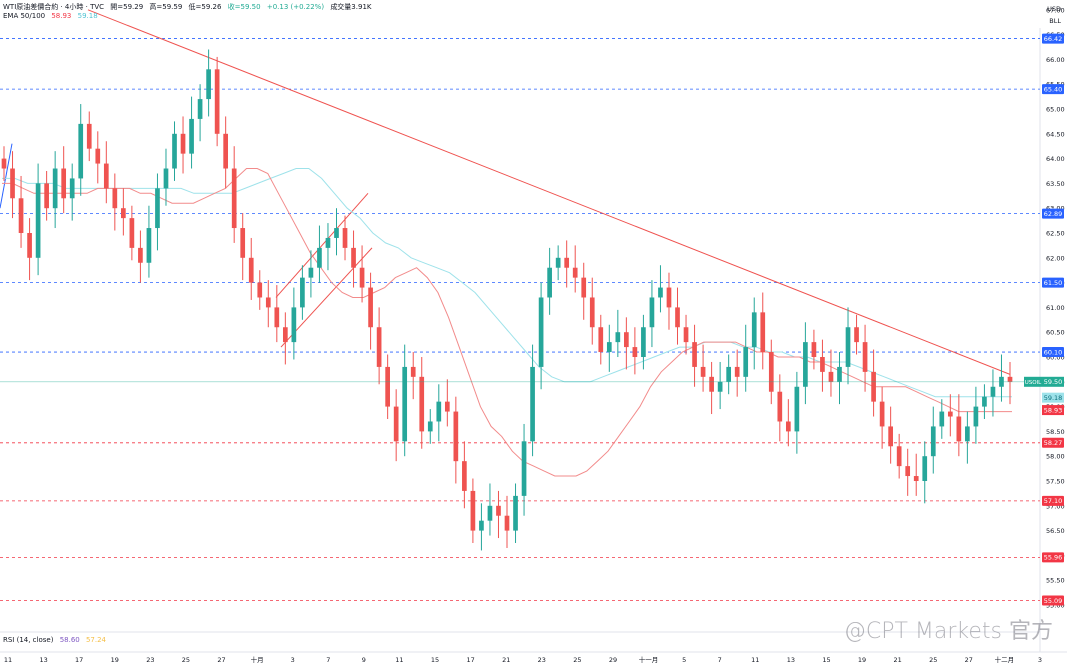 This screenshot has width=1067, height=669. Describe the element at coordinates (1055, 21) in the screenshot. I see `currency-unit: BLL` at that location.